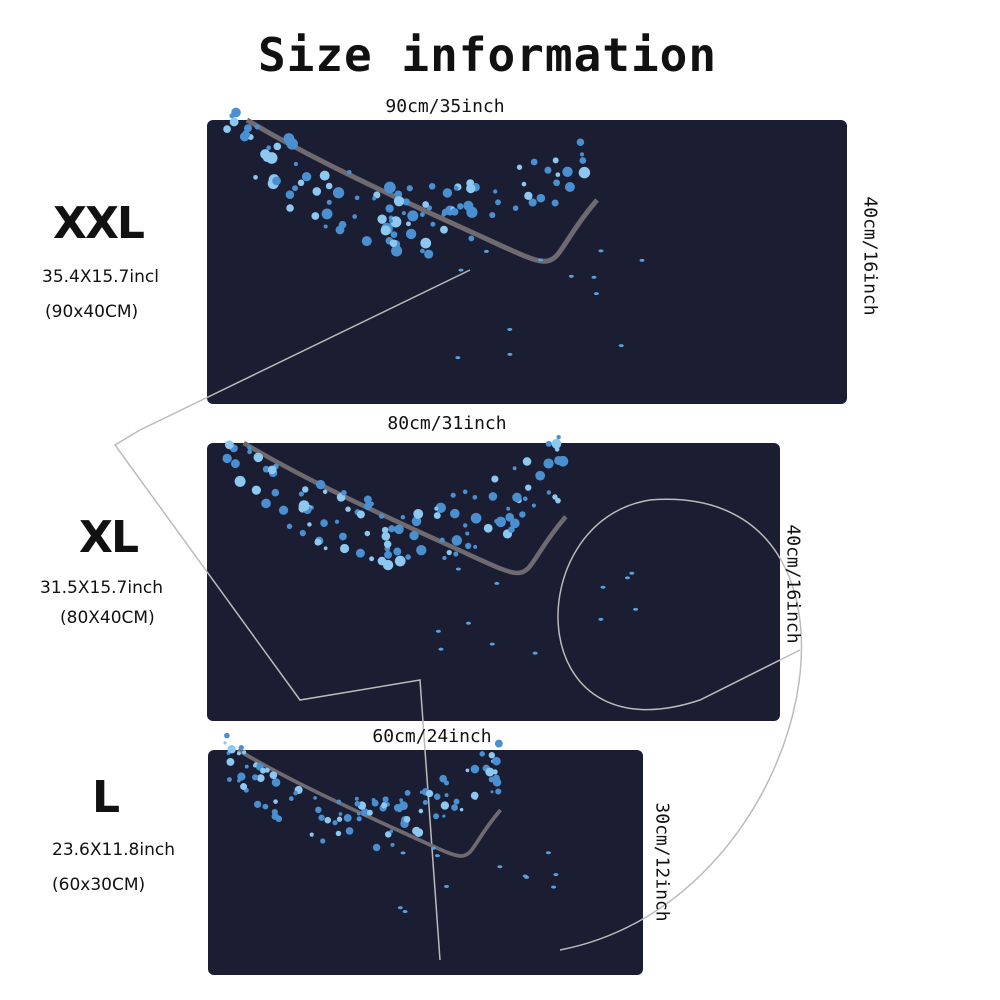 Image resolution: width=1000 pixels, height=1000 pixels. What do you see at coordinates (101, 588) in the screenshot?
I see `size-inches: 31.5X15.7inch` at bounding box center [101, 588].